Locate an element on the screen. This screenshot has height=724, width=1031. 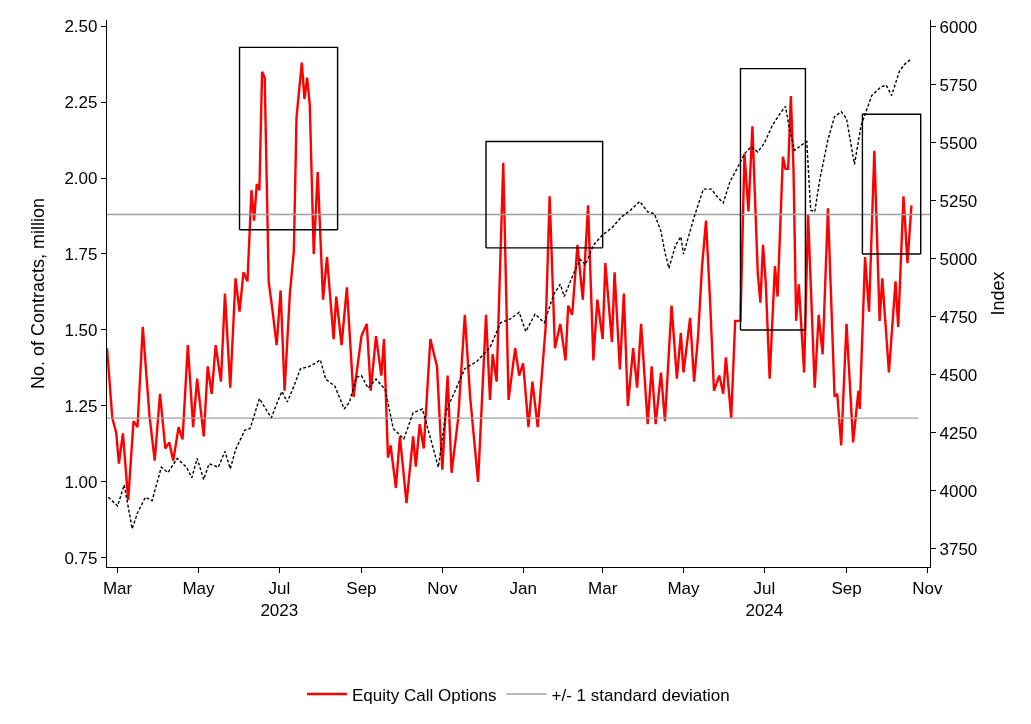
x-tick-label: Jul 2024 is located at coordinates (764, 599).